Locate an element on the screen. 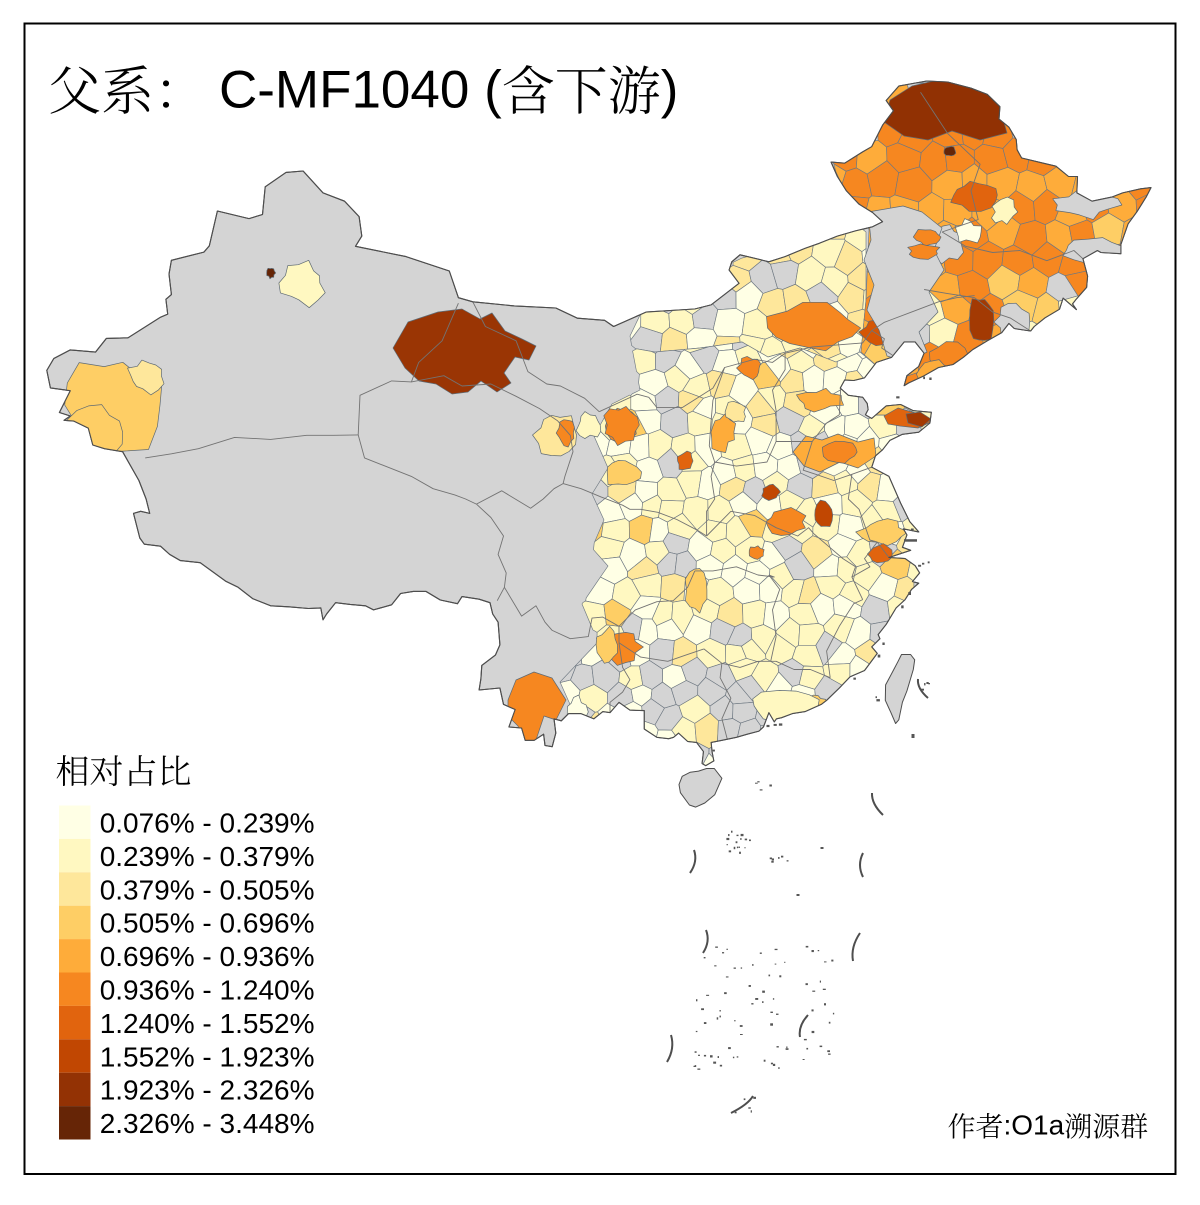  svg-text: 0.076% - 0.239% is located at coordinates (207, 823).